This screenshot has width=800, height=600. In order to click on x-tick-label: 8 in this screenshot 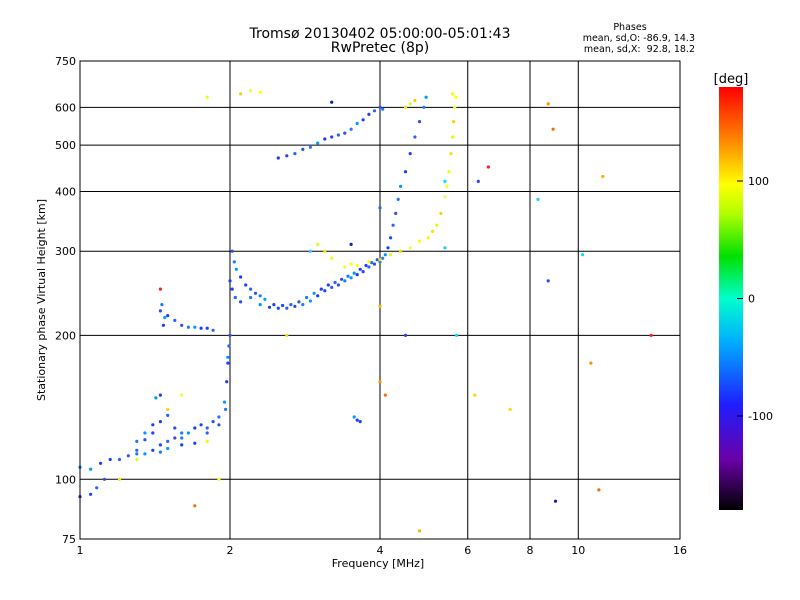, I will do `click(530, 550)`.